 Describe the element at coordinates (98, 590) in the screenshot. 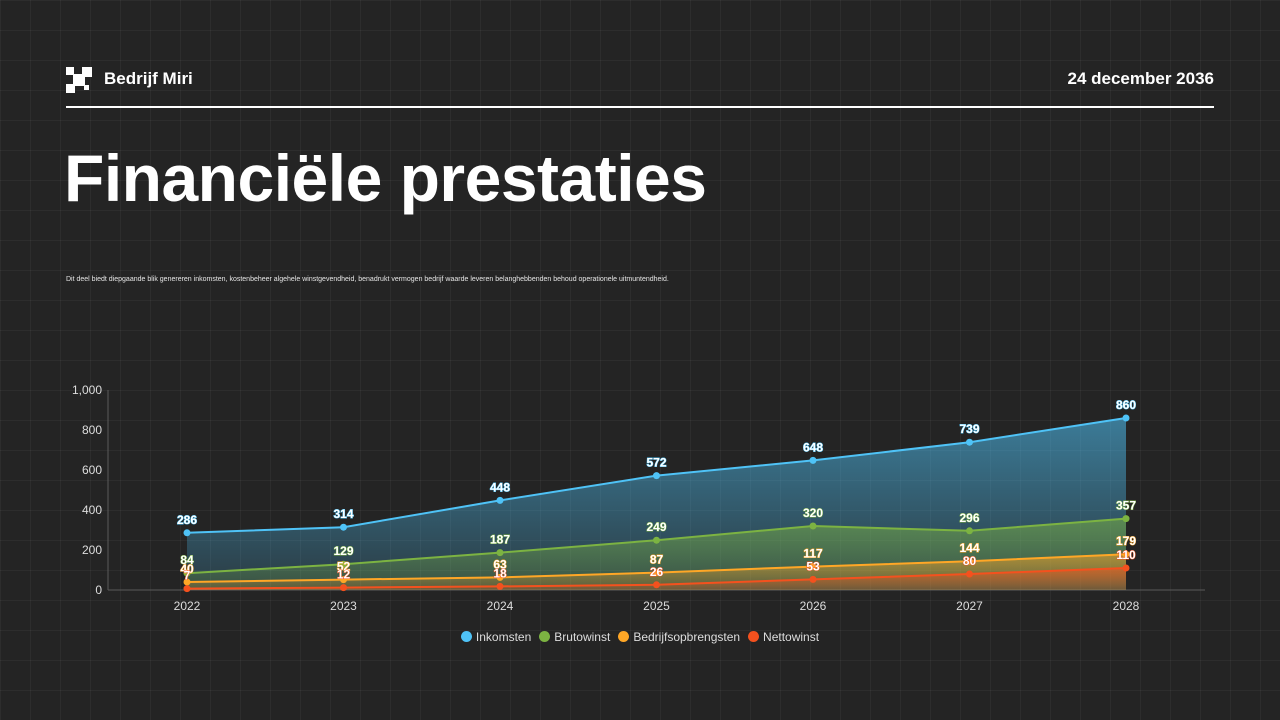

I see `y-tick-label: 0` at that location.